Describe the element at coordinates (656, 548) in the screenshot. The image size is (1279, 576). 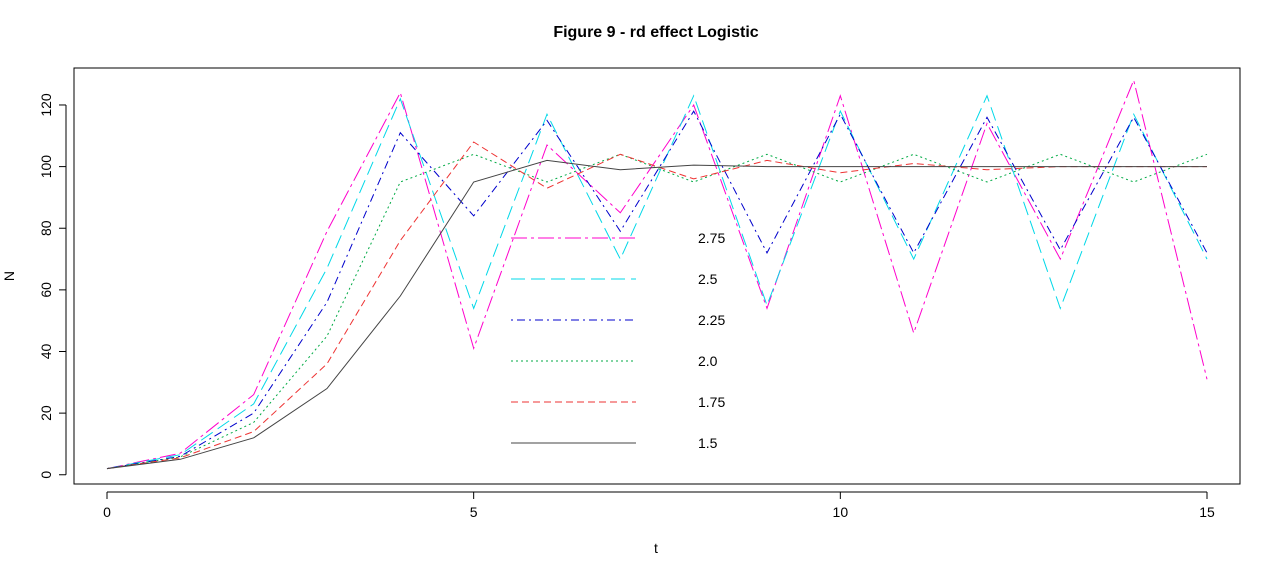
I see `x-axis-label: t` at that location.